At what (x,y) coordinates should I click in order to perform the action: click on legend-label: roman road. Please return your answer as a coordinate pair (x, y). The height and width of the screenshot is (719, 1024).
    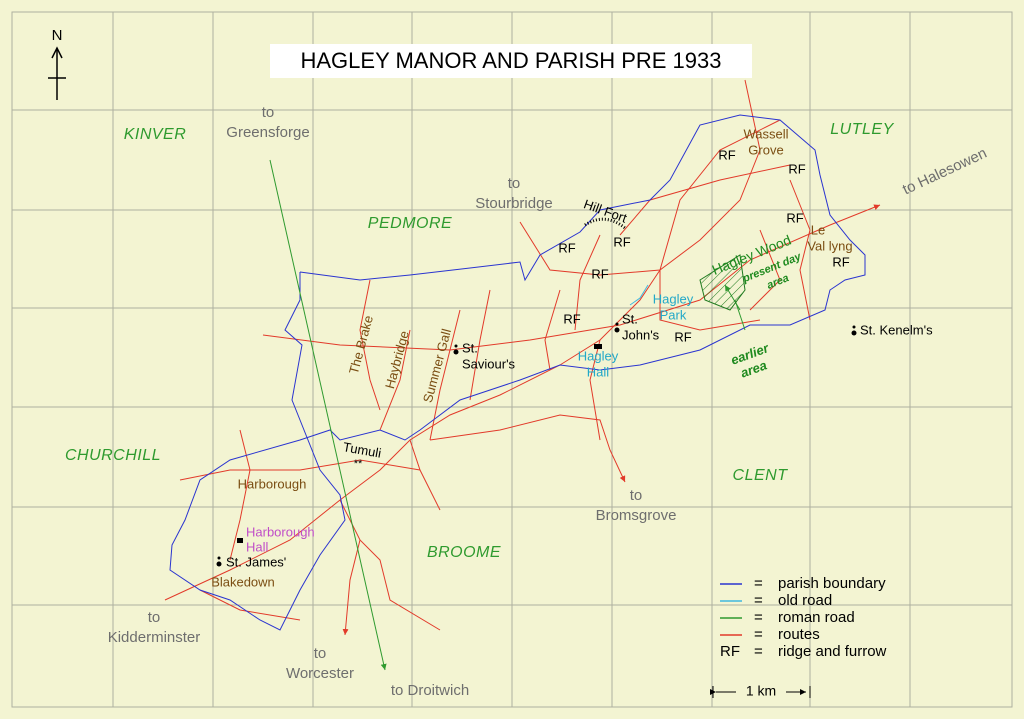
    Looking at the image, I should click on (816, 617).